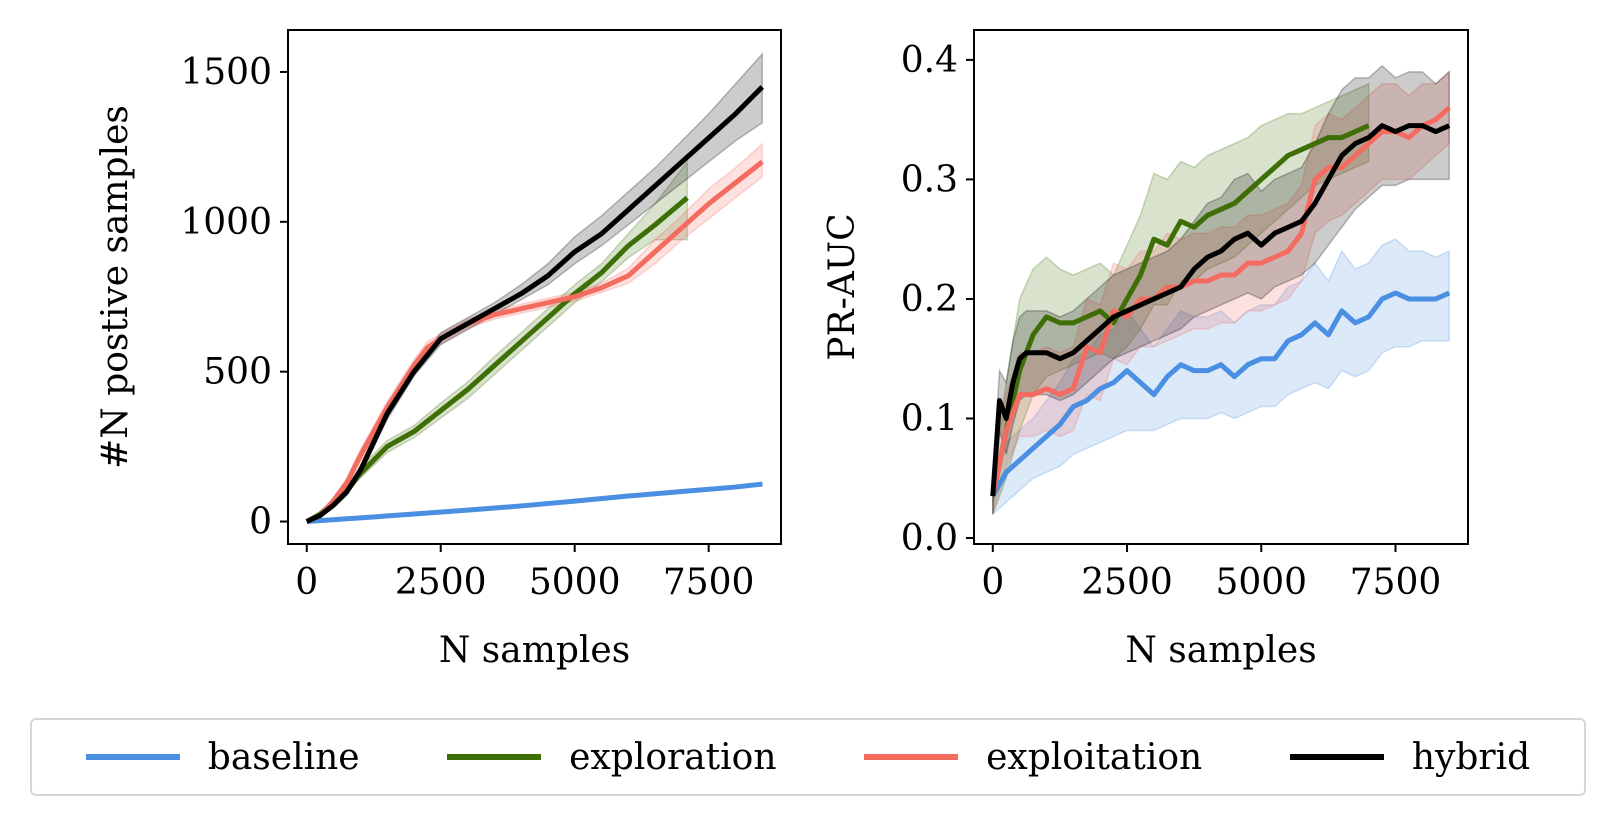 The height and width of the screenshot is (819, 1614). I want to click on right-line-hybrid, so click(1220, 310).